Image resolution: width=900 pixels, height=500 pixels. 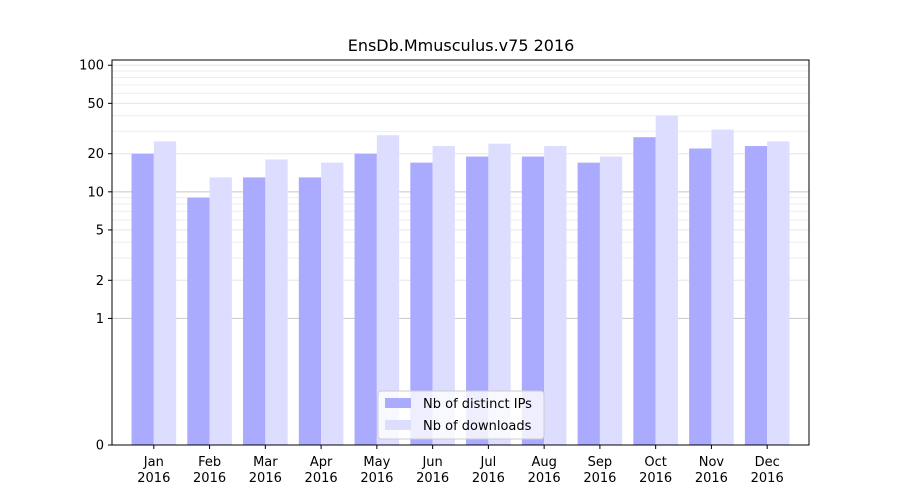 What do you see at coordinates (431, 462) in the screenshot?
I see `x-tick-label-month: Jun` at bounding box center [431, 462].